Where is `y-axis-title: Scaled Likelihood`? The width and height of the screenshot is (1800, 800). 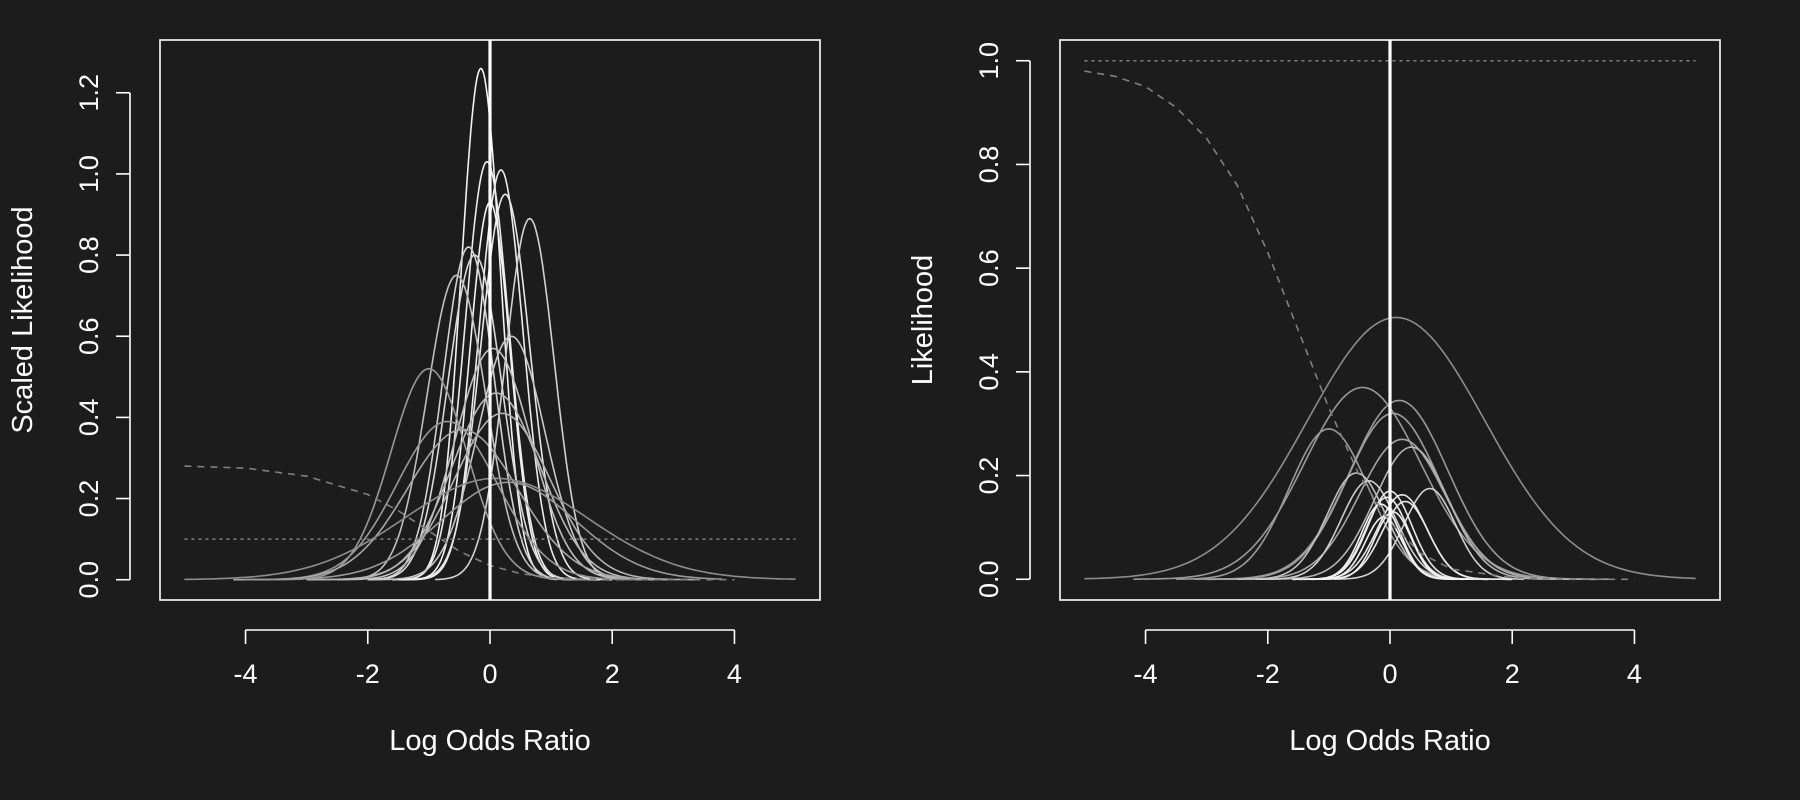
y-axis-title: Scaled Likelihood is located at coordinates (23, 319).